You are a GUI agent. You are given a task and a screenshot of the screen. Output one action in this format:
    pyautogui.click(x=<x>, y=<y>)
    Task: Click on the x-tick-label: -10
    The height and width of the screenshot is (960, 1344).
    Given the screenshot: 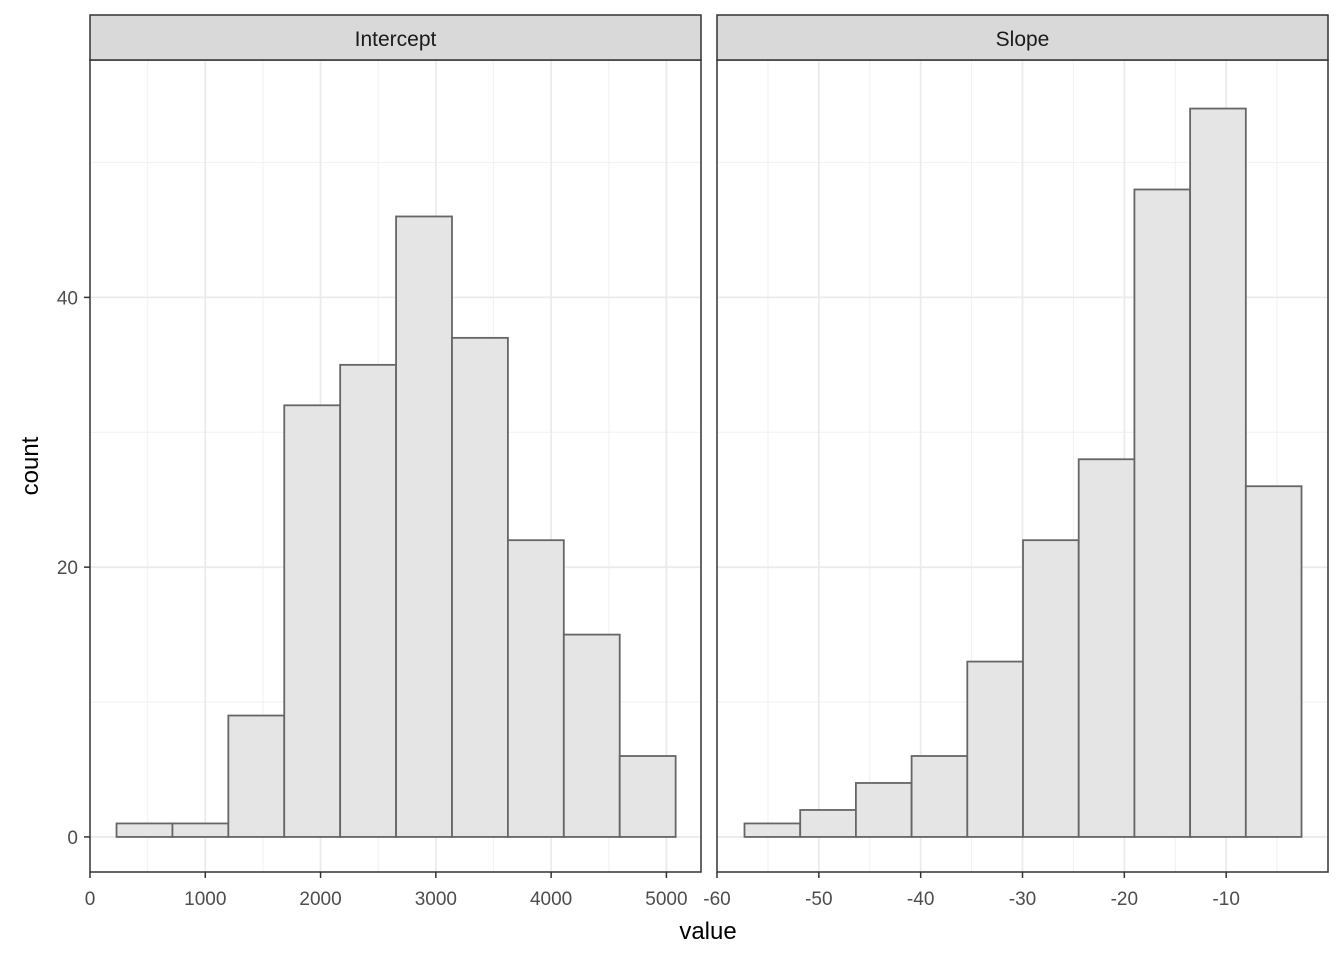 What is the action you would take?
    pyautogui.click(x=1225, y=899)
    